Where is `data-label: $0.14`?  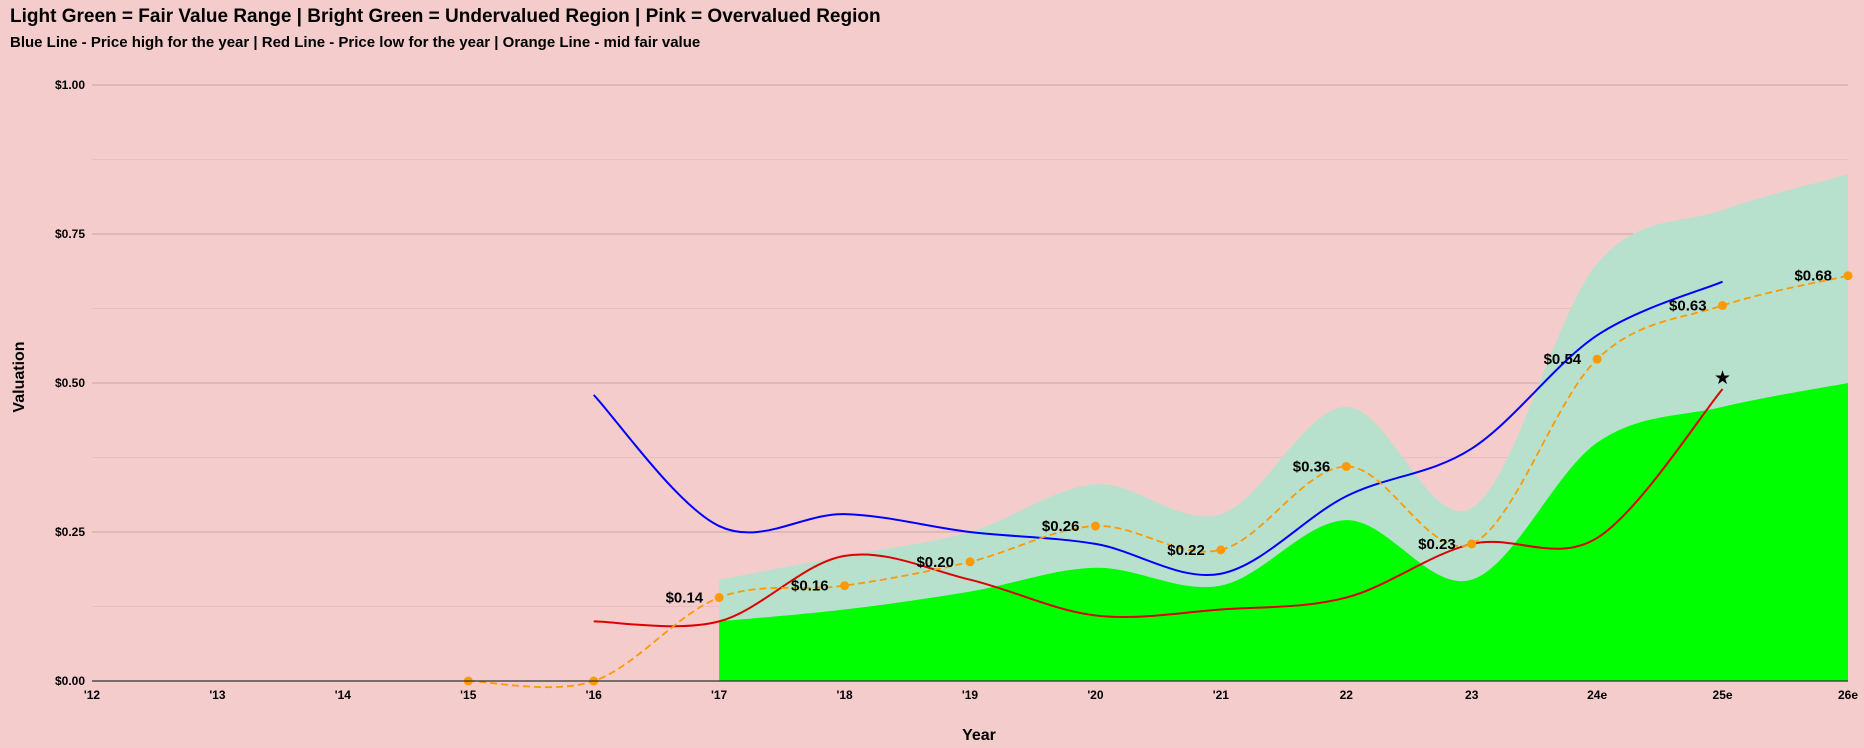
data-label: $0.14 is located at coordinates (685, 598).